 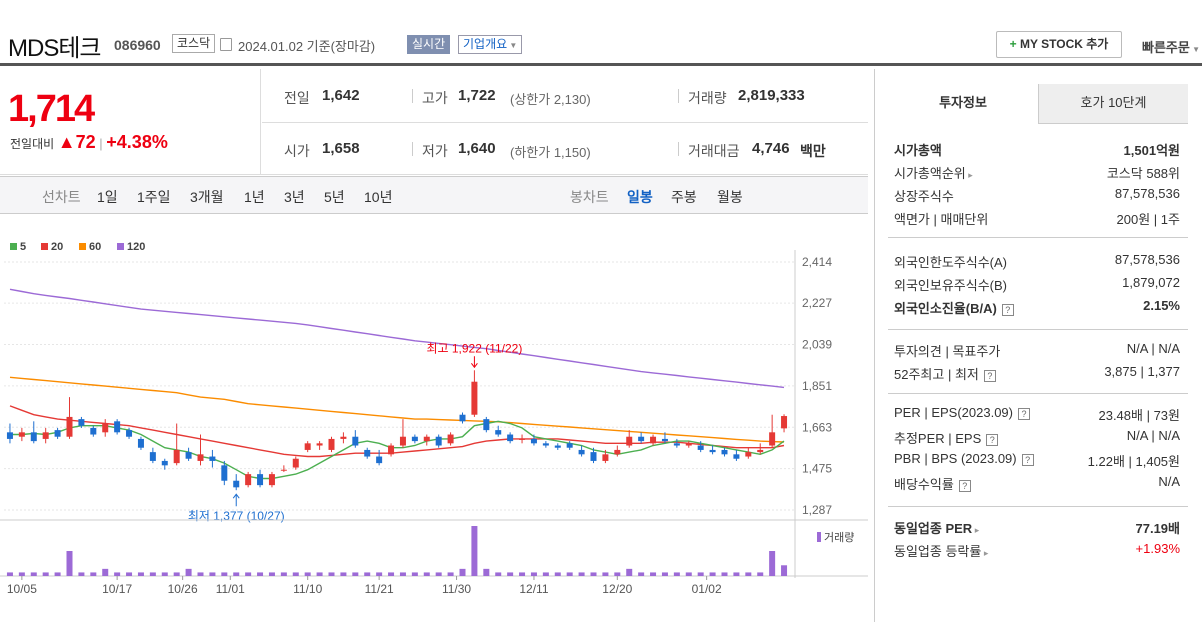 What do you see at coordinates (429, 44) in the screenshot?
I see `realtime-button: 실시간` at bounding box center [429, 44].